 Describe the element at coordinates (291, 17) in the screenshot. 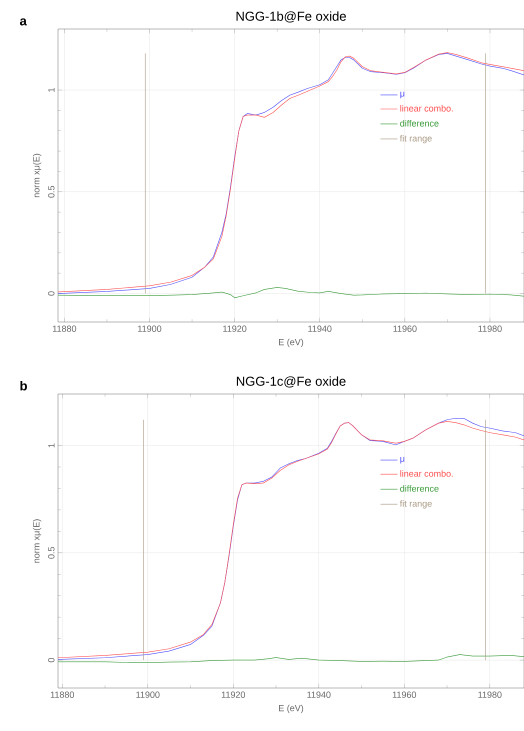

I see `chart-title: NGG-1b@Fe oxide` at that location.